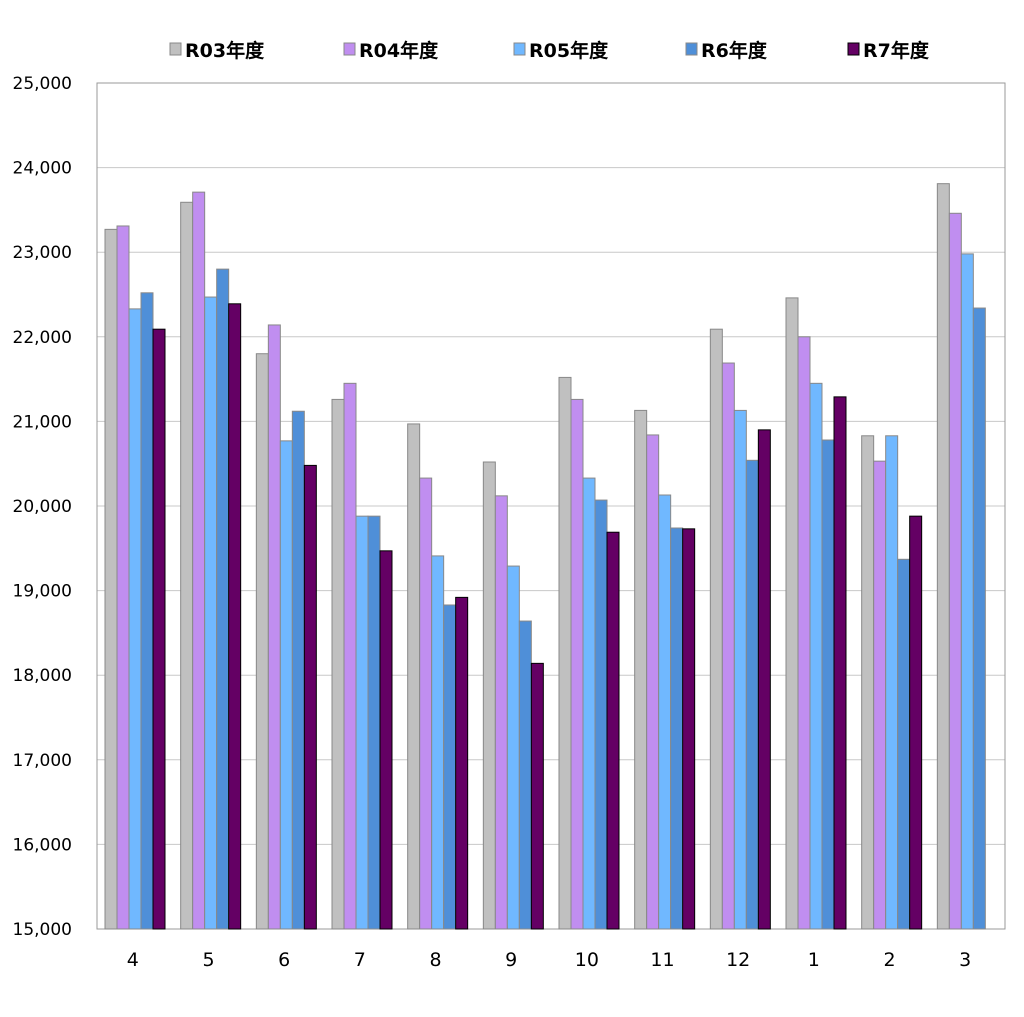  I want to click on y-tick-label: 20,000, so click(42, 507).